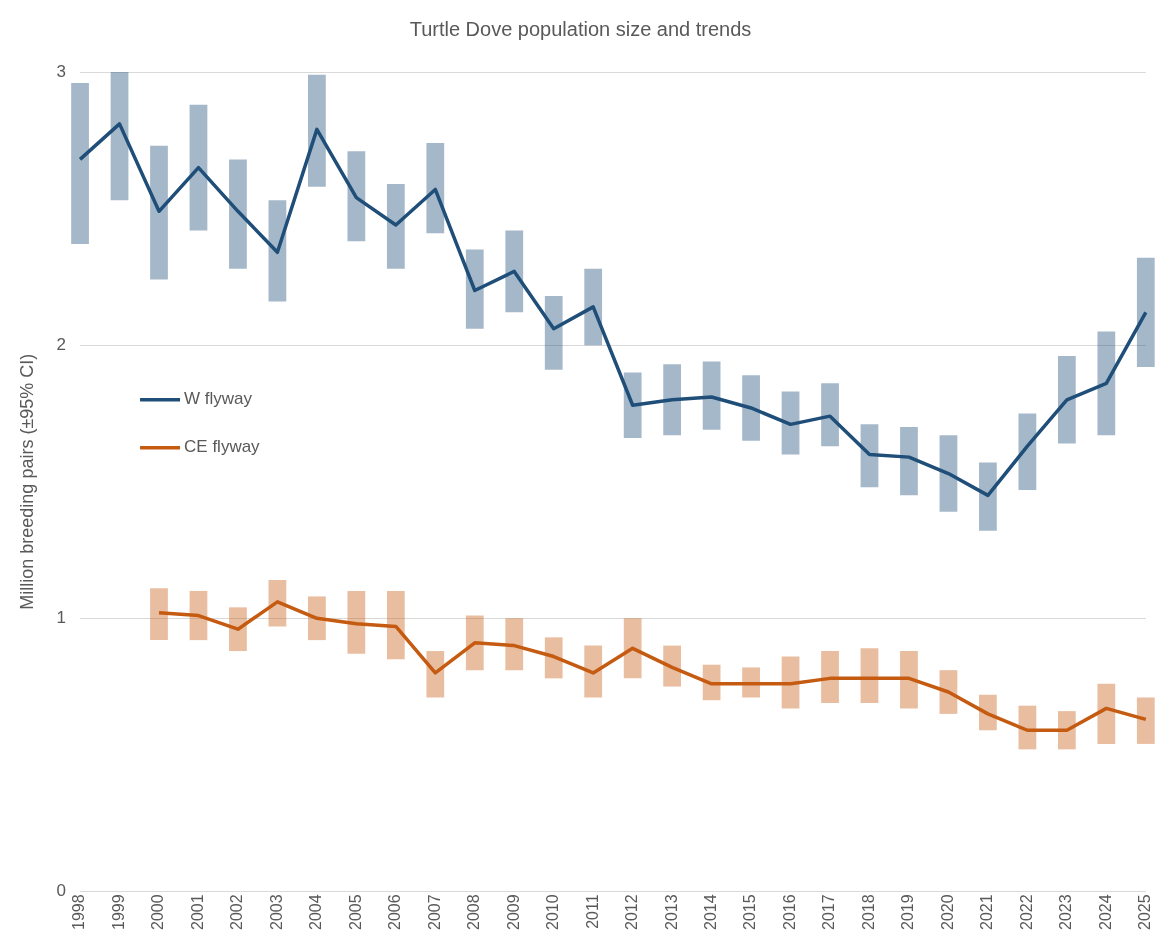  Describe the element at coordinates (711, 912) in the screenshot. I see `x-tick-label: 2014` at that location.